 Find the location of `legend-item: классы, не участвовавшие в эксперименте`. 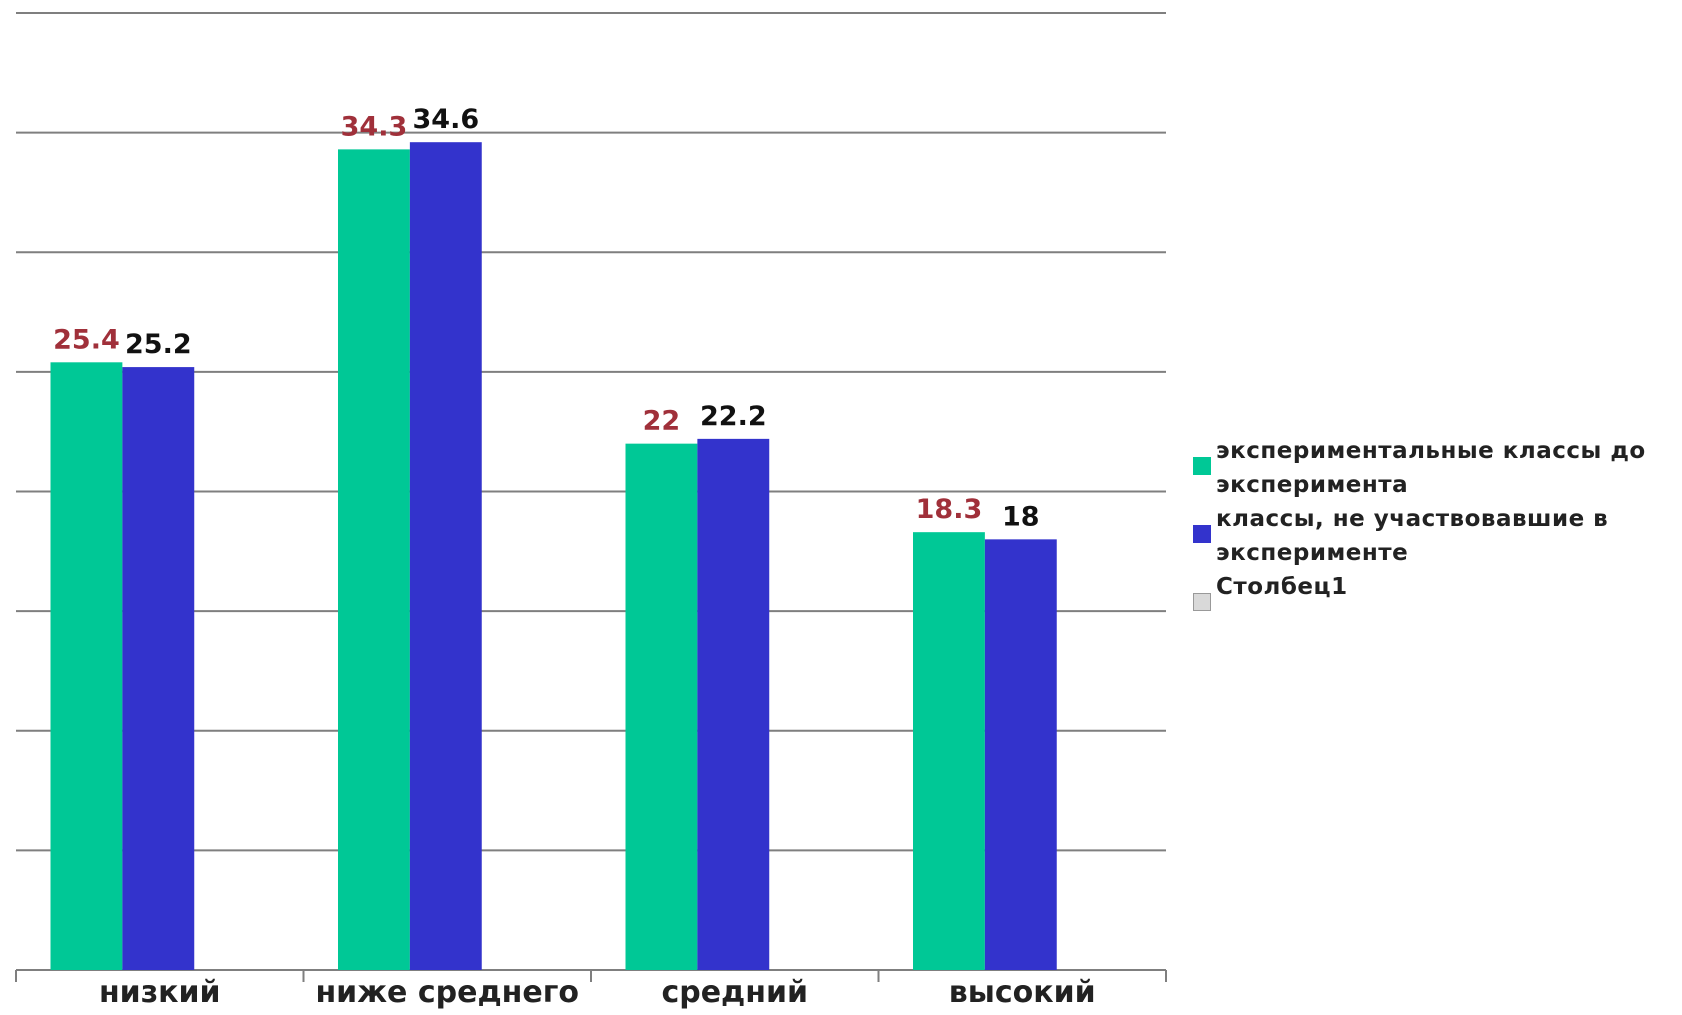

legend-item: классы, не участвовавшие в эксперименте is located at coordinates (1435, 536).